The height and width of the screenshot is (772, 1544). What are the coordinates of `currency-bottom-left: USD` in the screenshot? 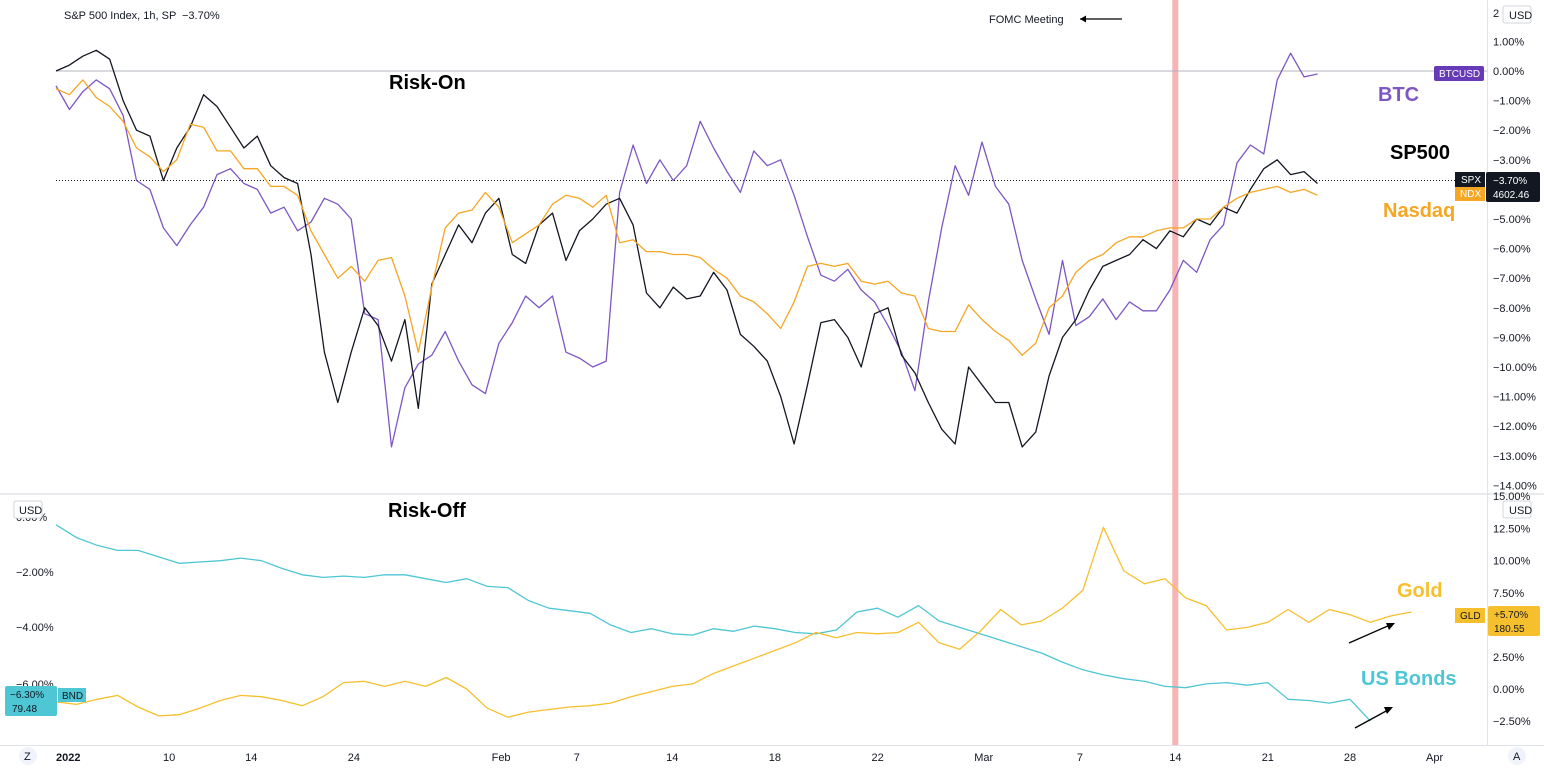 It's located at (28, 509).